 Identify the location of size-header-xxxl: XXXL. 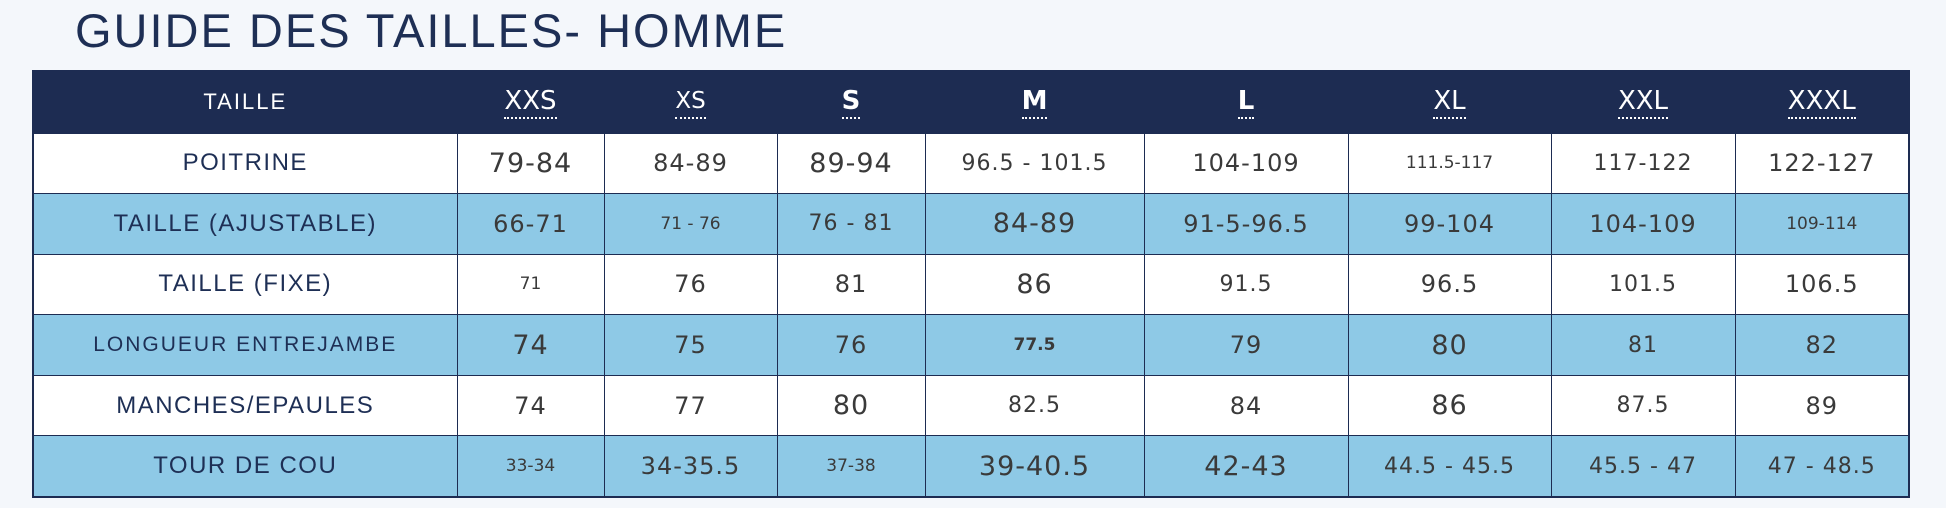
(1822, 102).